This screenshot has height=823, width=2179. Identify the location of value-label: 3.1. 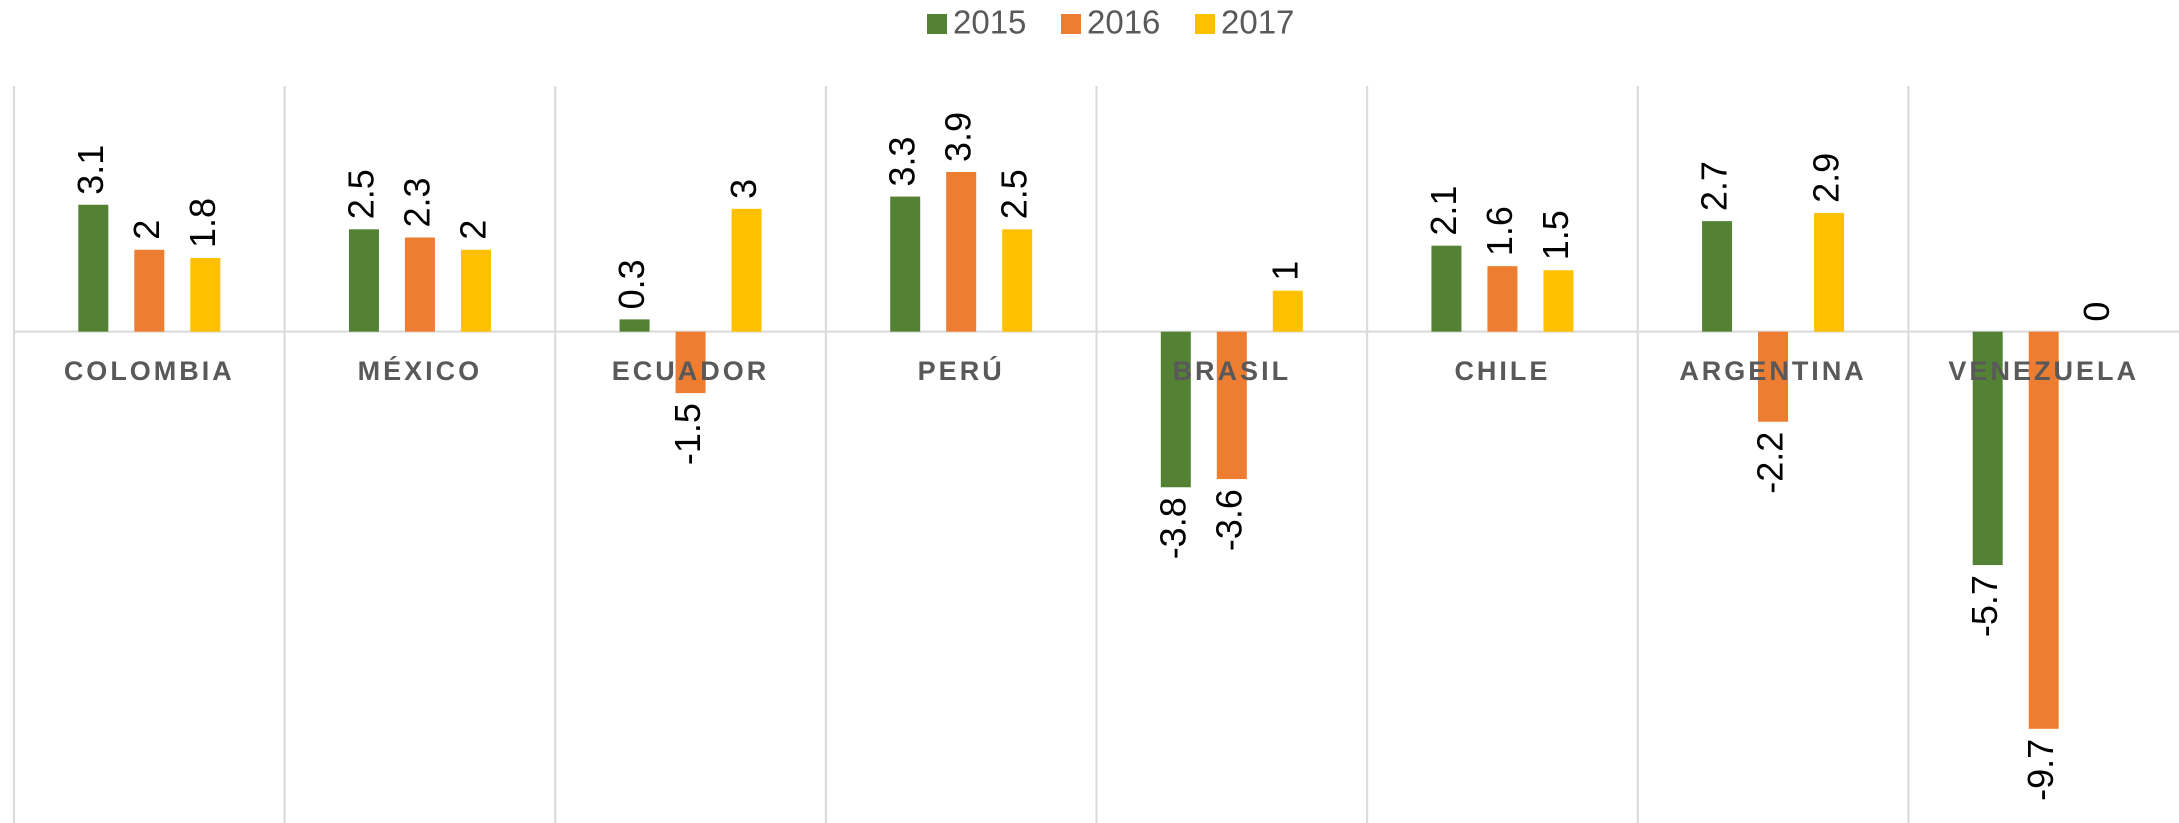
(90, 170).